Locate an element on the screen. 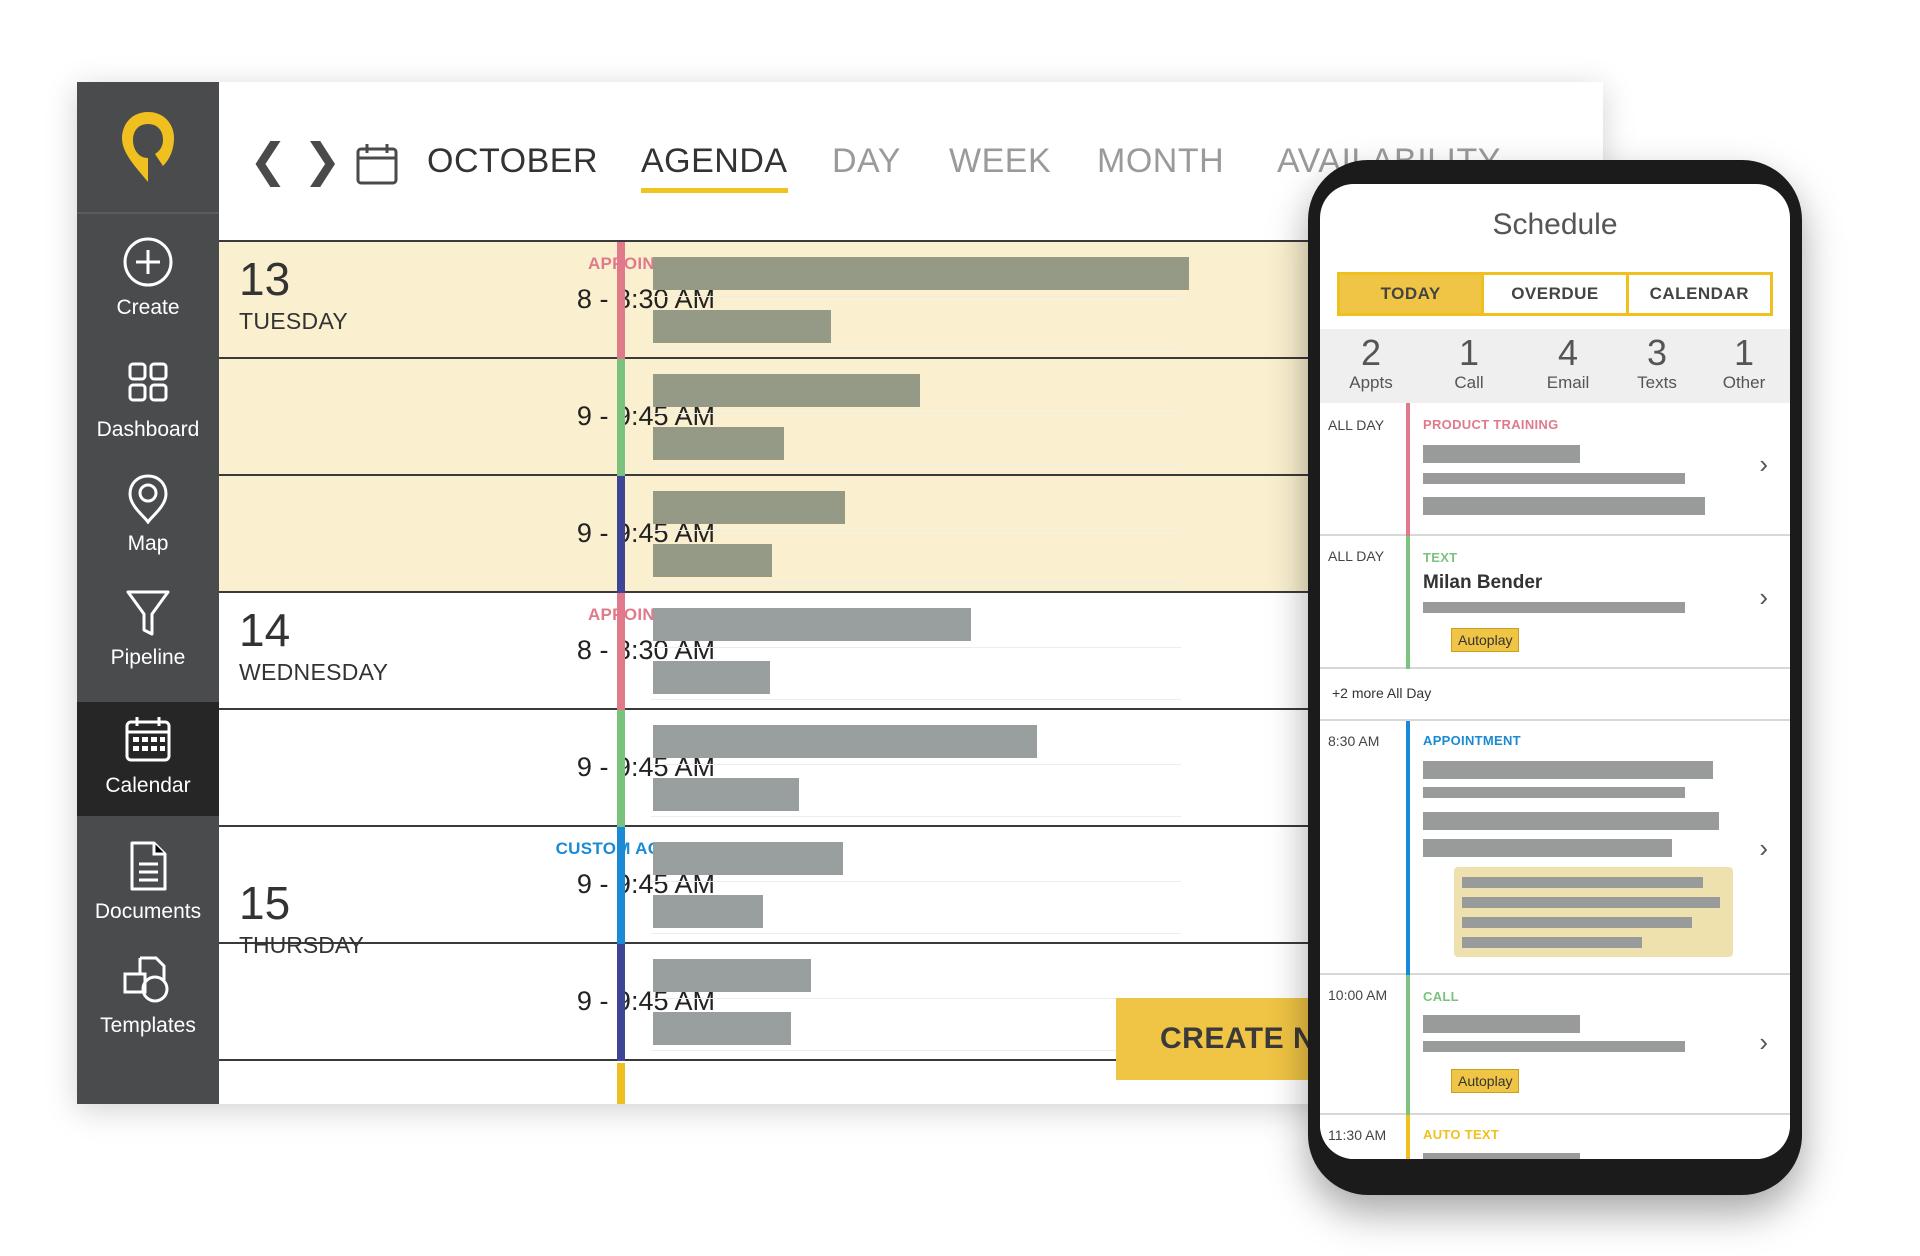 The height and width of the screenshot is (1256, 1920). schedule-item: 11:30 AM AUTO TEXT is located at coordinates (1555, 1137).